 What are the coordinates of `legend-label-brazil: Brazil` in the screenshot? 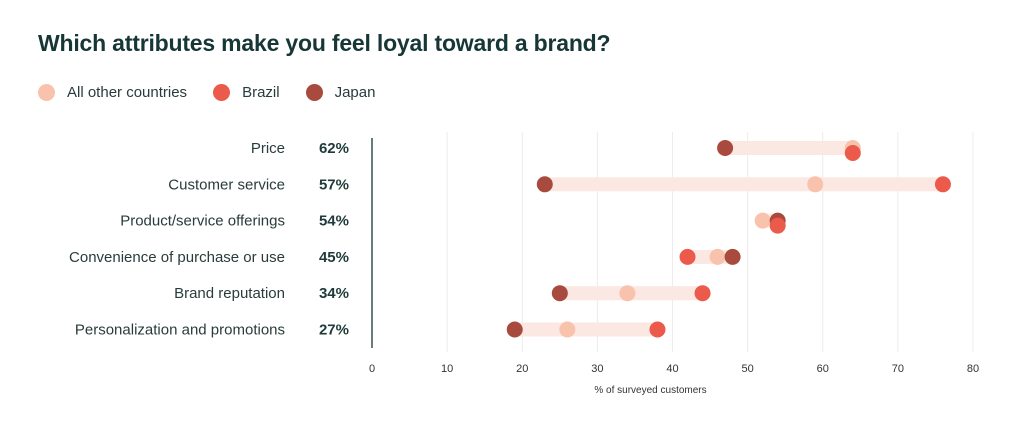 It's located at (261, 92).